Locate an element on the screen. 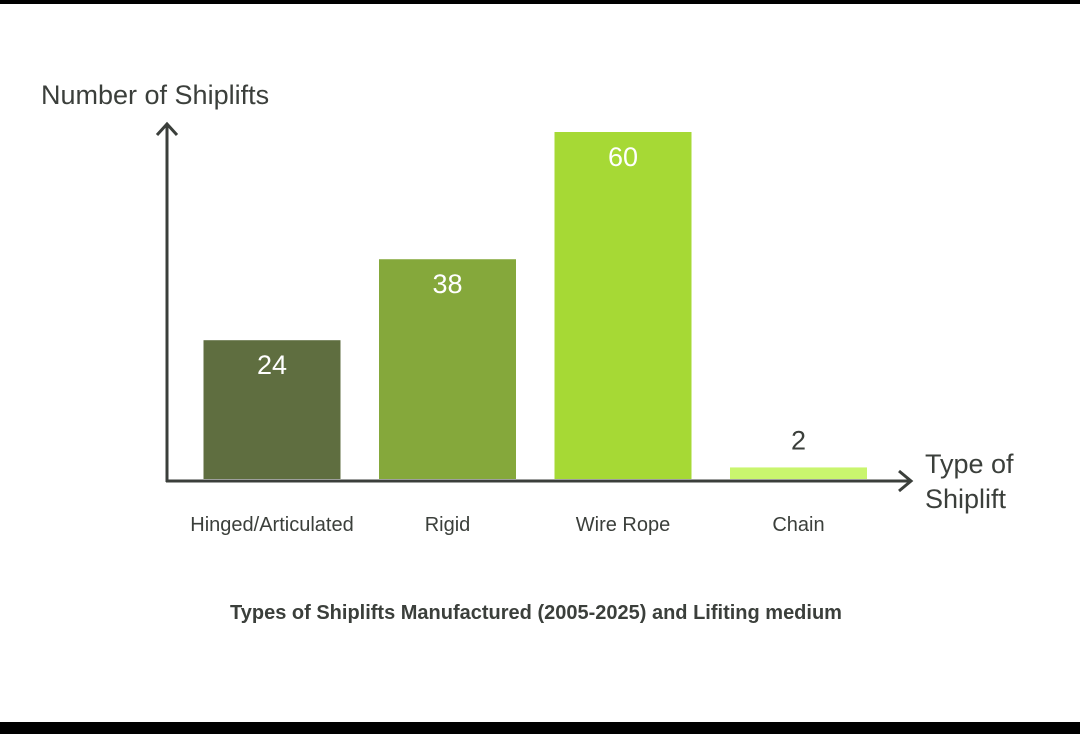 This screenshot has height=738, width=1080. bar-rigid is located at coordinates (447, 369).